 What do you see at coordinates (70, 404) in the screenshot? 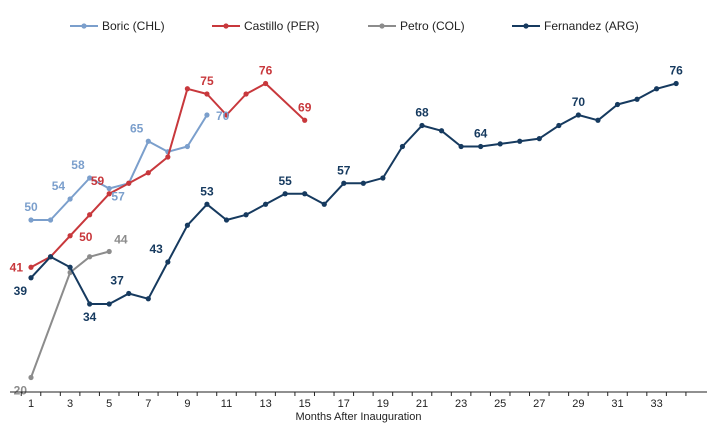
I see `x-tick-label: 3` at bounding box center [70, 404].